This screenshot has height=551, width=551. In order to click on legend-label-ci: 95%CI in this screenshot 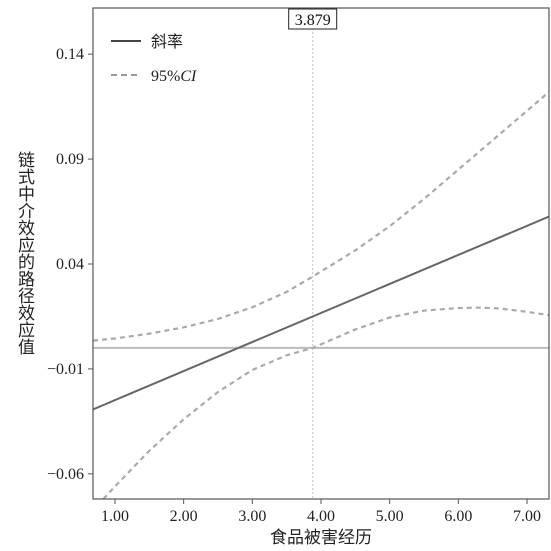, I will do `click(174, 76)`.